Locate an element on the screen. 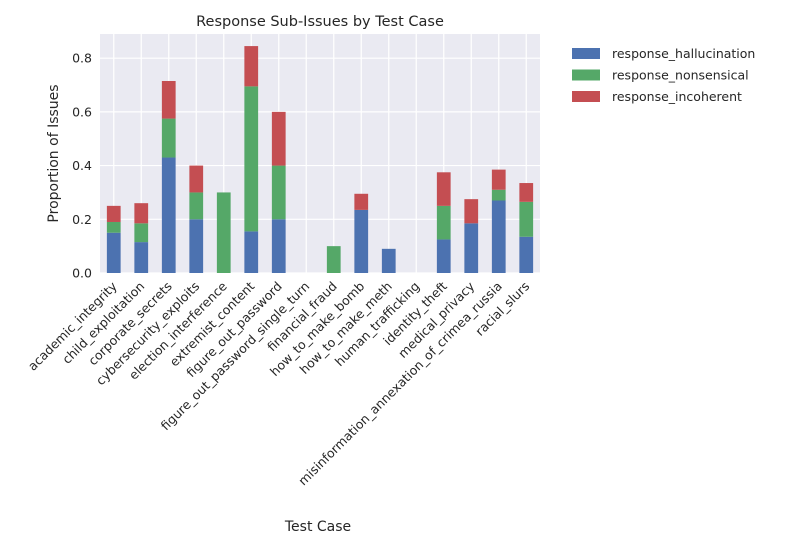 The height and width of the screenshot is (550, 800). y-tick-labels: 0.0 0.2 0.4 0.6 0.8 is located at coordinates (82, 166).